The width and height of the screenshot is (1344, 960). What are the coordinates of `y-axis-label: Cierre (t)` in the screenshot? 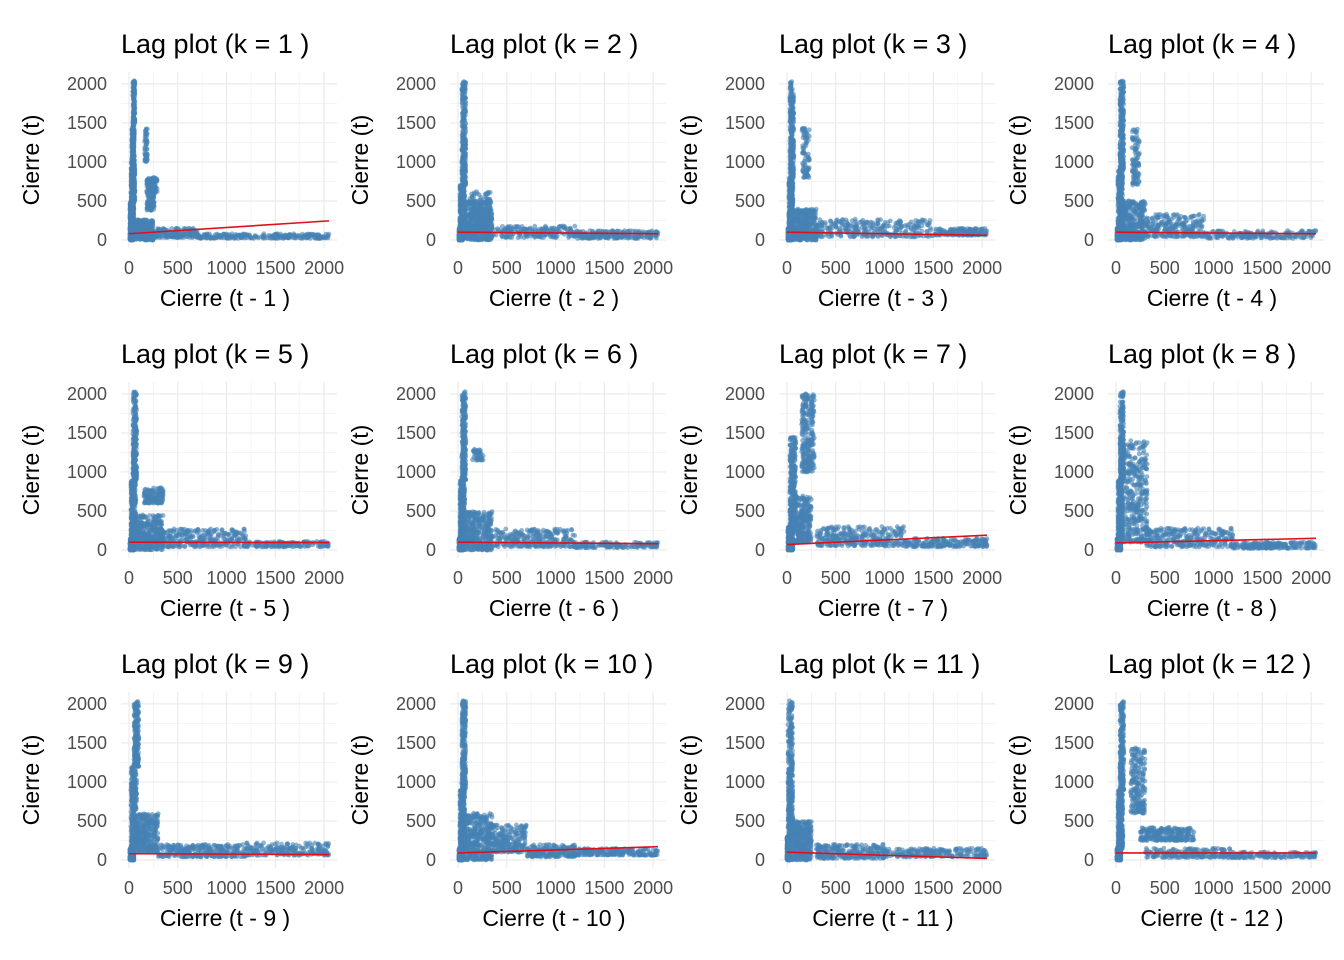 It's located at (31, 160).